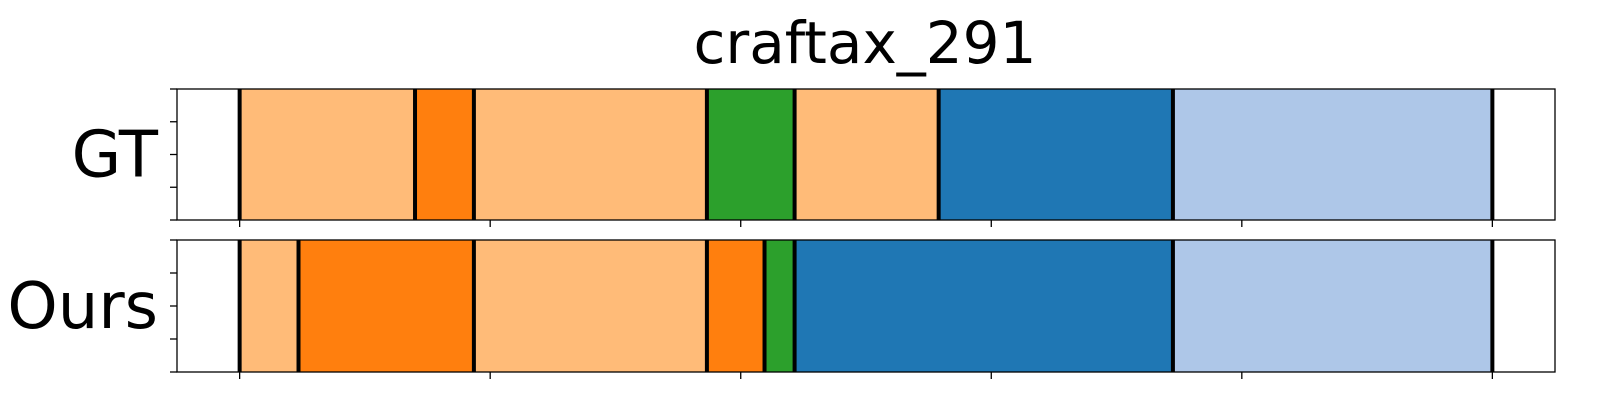 The width and height of the screenshot is (1600, 400). I want to click on row-label: Ours, so click(82, 307).